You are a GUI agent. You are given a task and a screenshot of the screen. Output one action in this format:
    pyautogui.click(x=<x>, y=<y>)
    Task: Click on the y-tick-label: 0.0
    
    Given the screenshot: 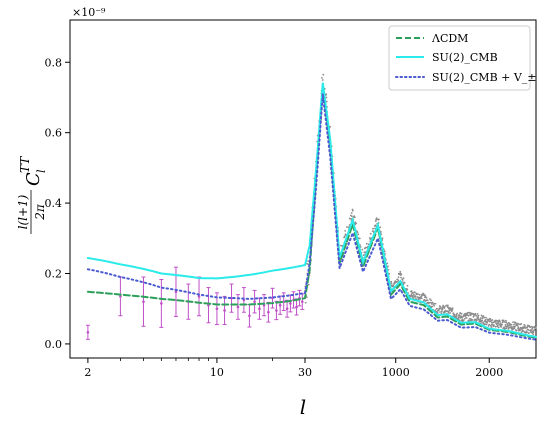 What is the action you would take?
    pyautogui.click(x=54, y=344)
    